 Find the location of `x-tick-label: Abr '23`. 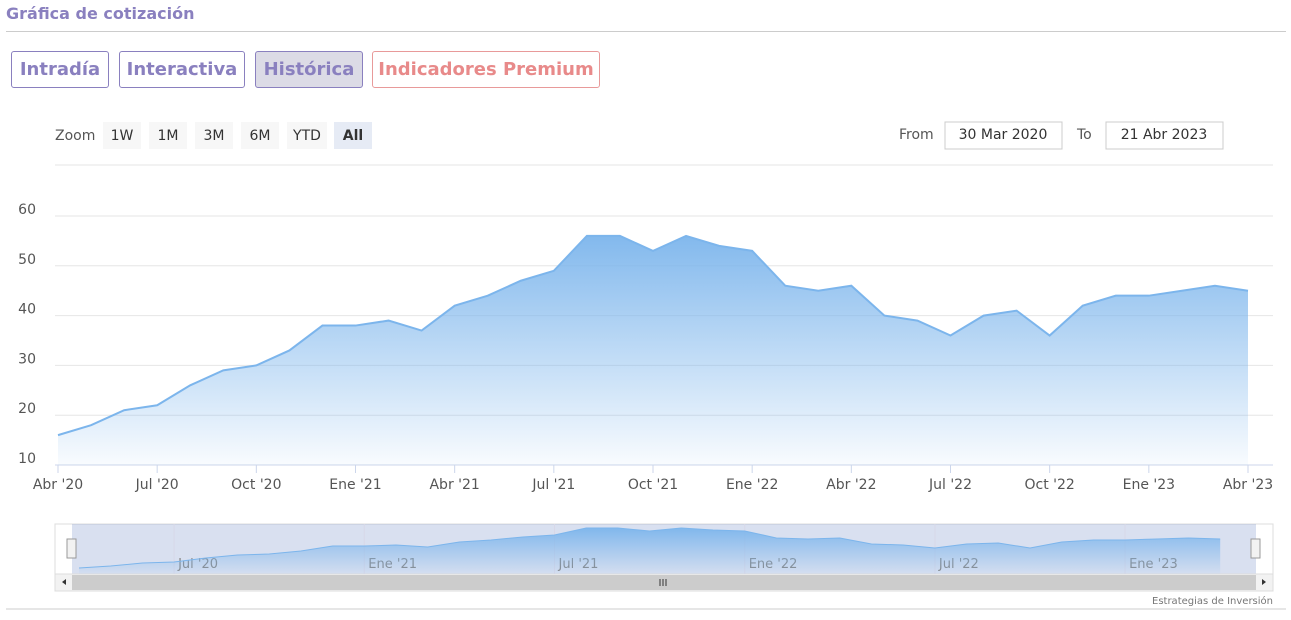

x-tick-label: Abr '23 is located at coordinates (1248, 485).